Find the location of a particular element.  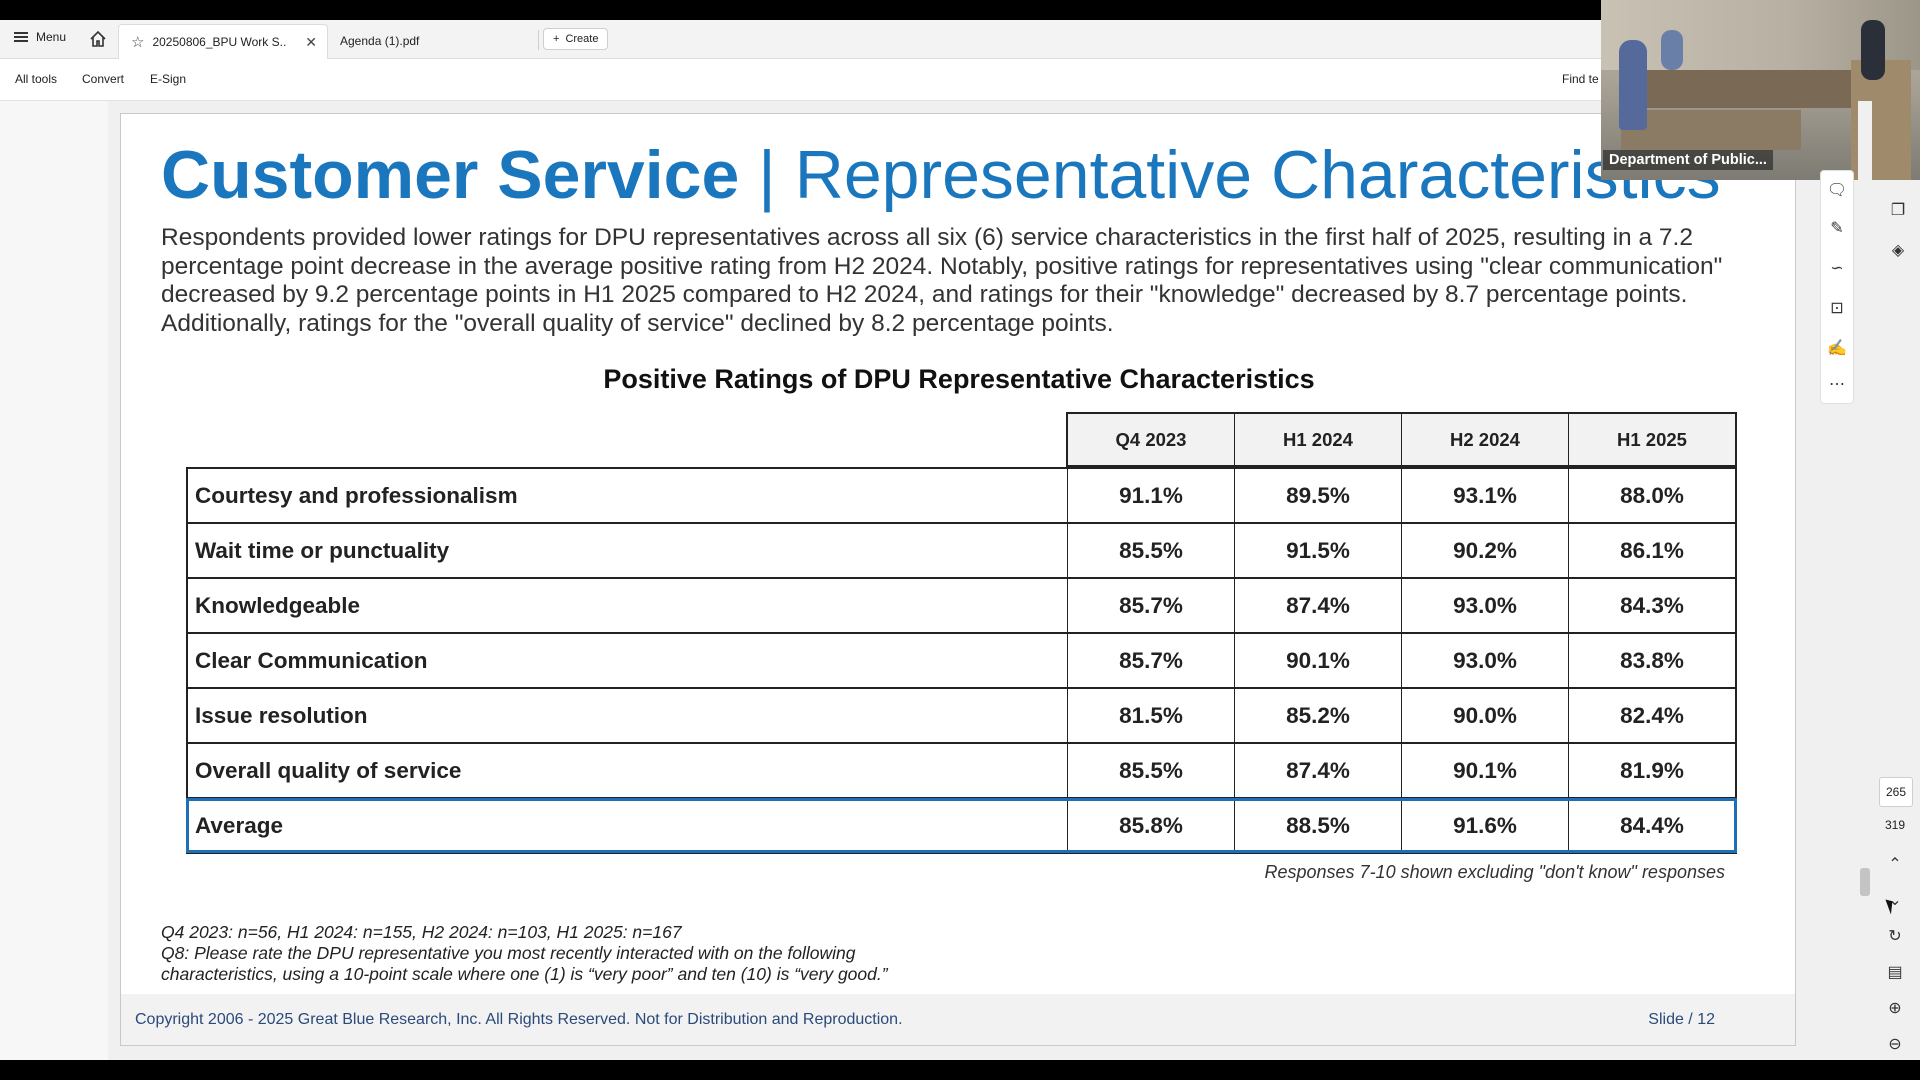

next-page-icon: ⌄ is located at coordinates (1895, 900).